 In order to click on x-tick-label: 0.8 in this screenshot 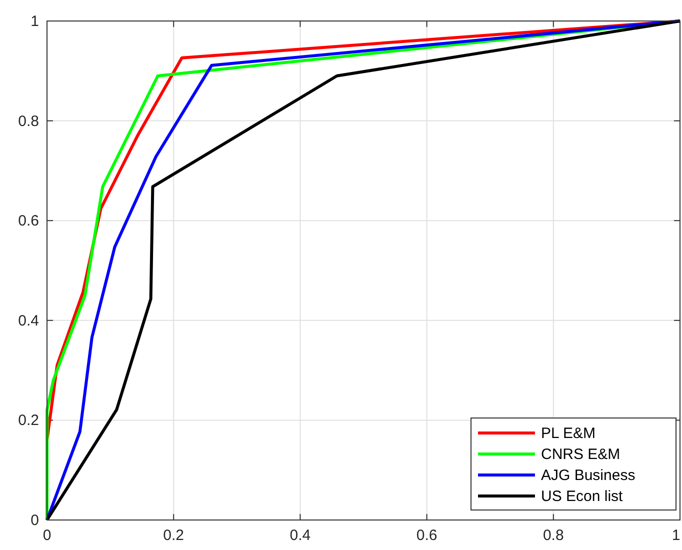, I will do `click(553, 535)`.